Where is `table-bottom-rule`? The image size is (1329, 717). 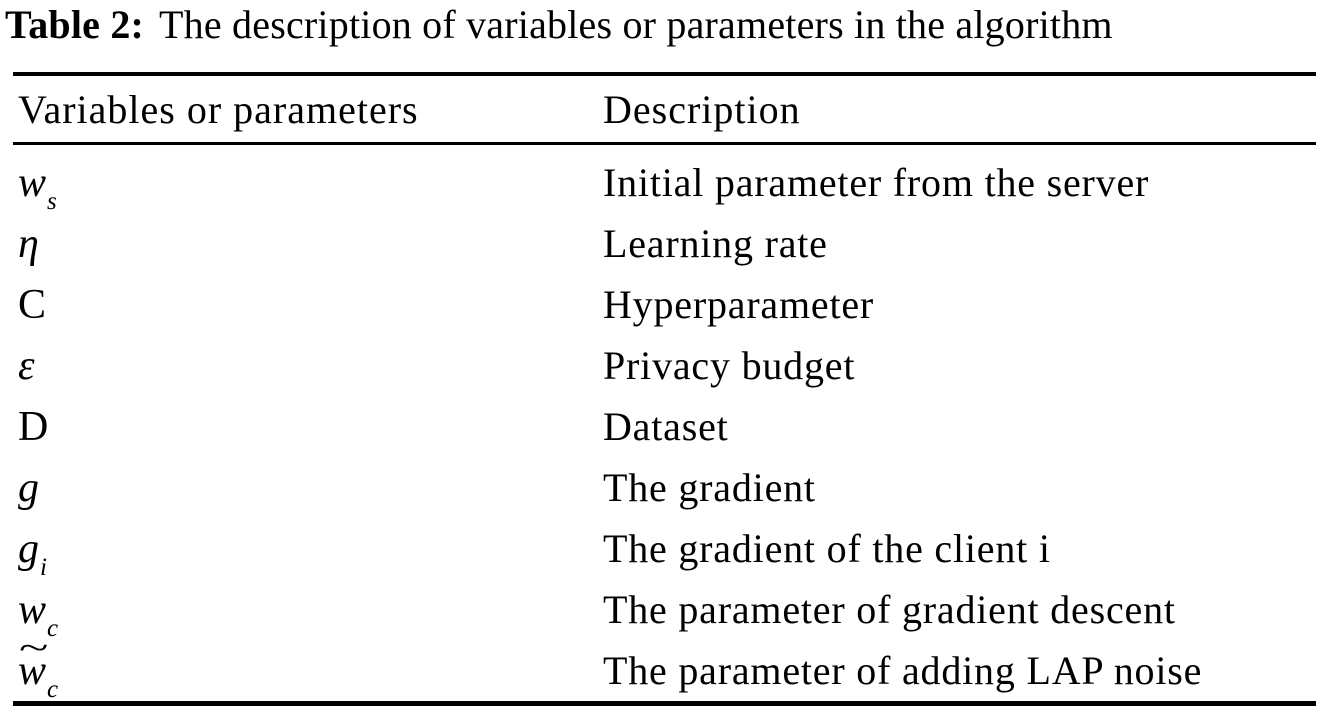 table-bottom-rule is located at coordinates (664, 703).